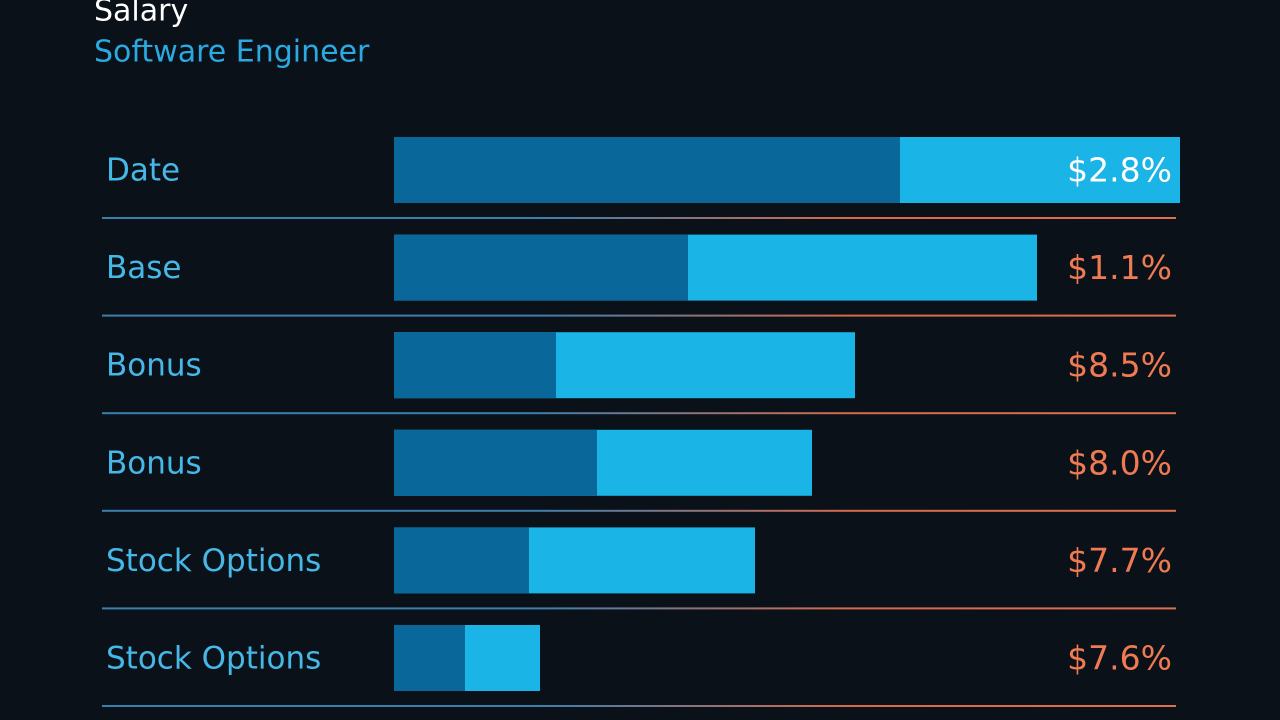  What do you see at coordinates (141, 14) in the screenshot?
I see `title: Salary` at bounding box center [141, 14].